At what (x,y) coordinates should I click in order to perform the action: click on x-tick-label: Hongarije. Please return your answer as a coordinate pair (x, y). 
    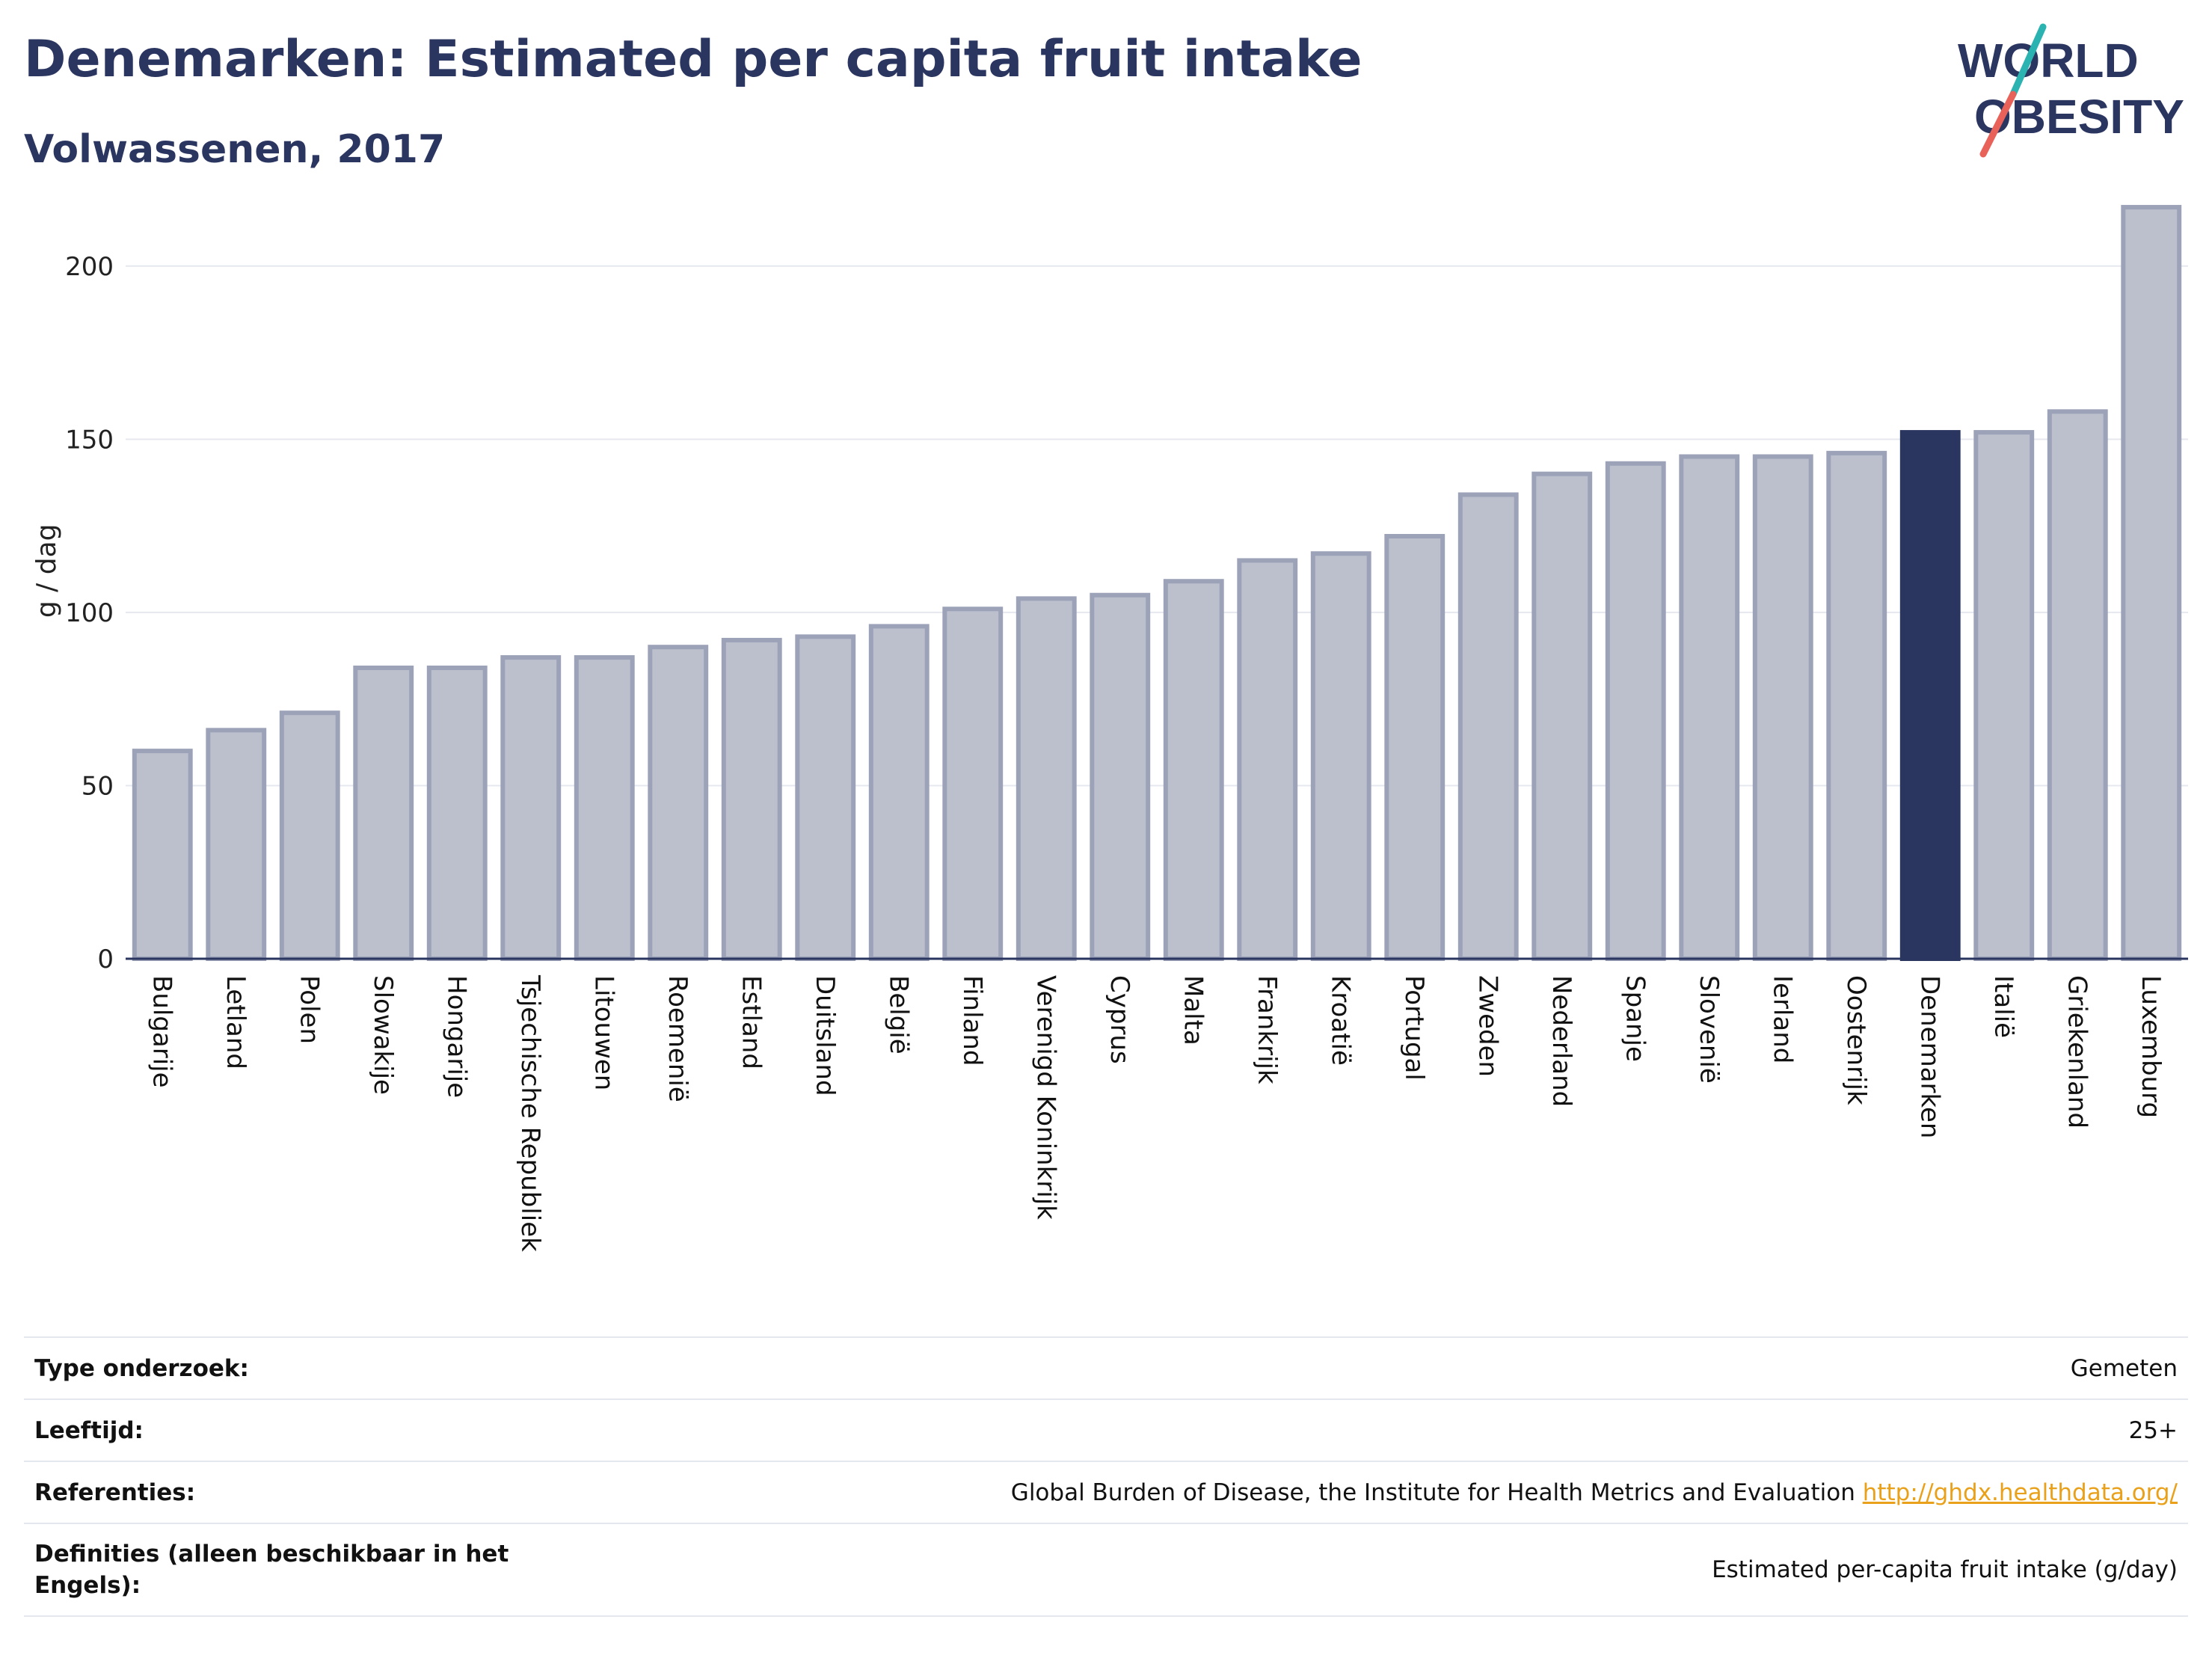
    Looking at the image, I should click on (456, 1036).